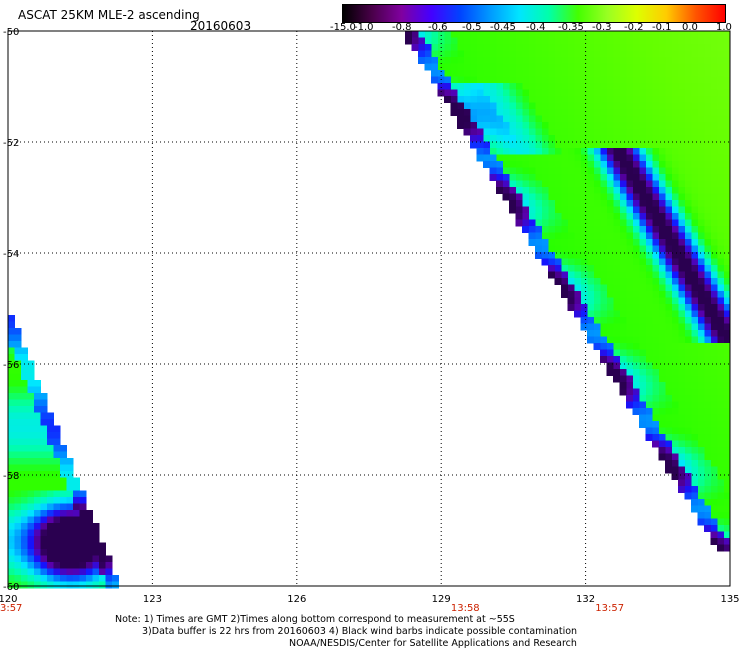 This screenshot has height=650, width=740. Describe the element at coordinates (11, 32) in the screenshot. I see `lat-tick-label: -50` at that location.